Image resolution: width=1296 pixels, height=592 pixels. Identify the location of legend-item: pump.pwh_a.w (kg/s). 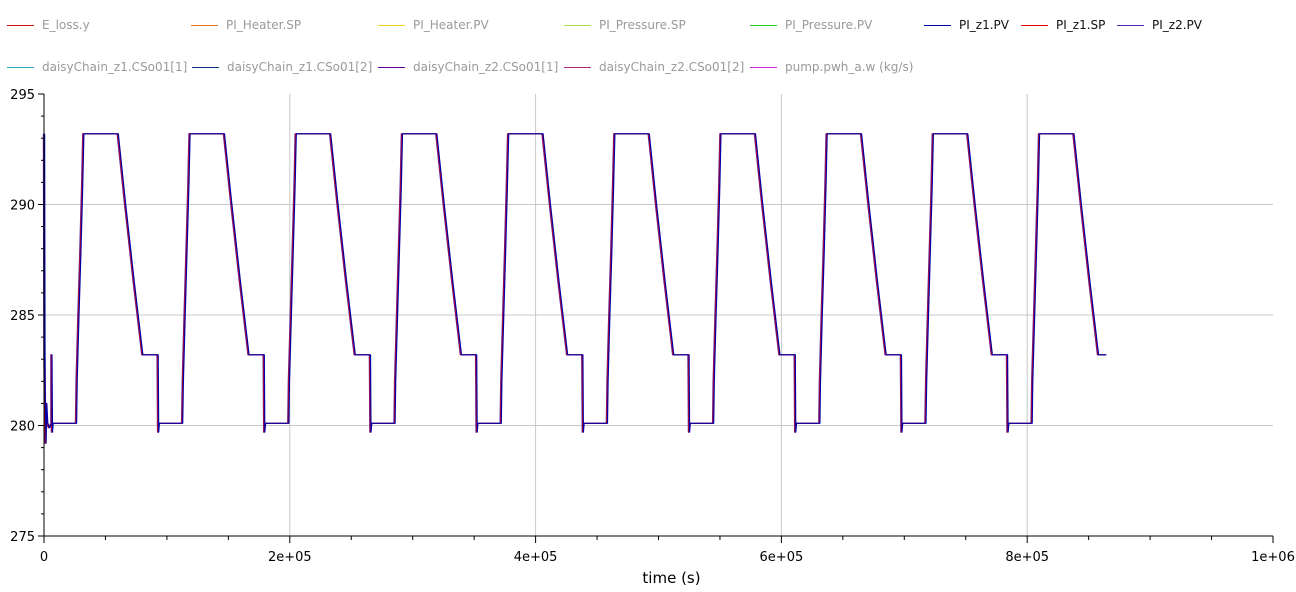
(831, 67).